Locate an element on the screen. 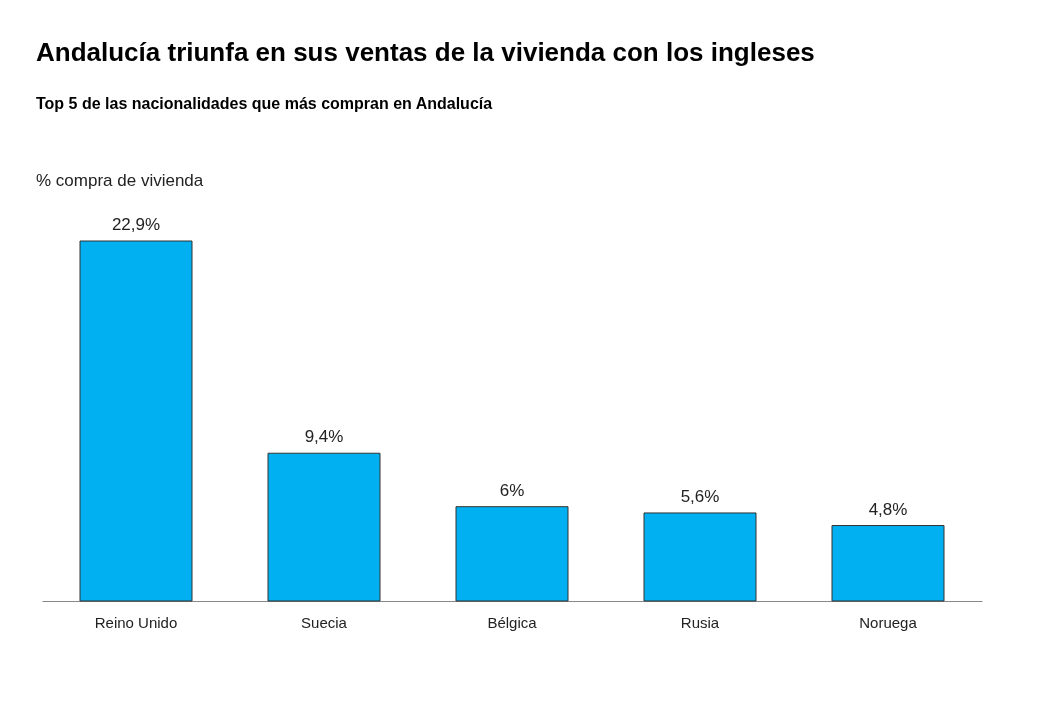 This screenshot has height=720, width=1040. x-tick-label: Suecia is located at coordinates (324, 622).